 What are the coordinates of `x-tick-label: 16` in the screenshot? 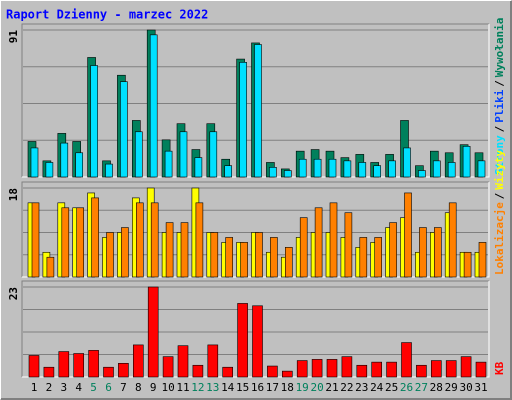 It's located at (257, 387).